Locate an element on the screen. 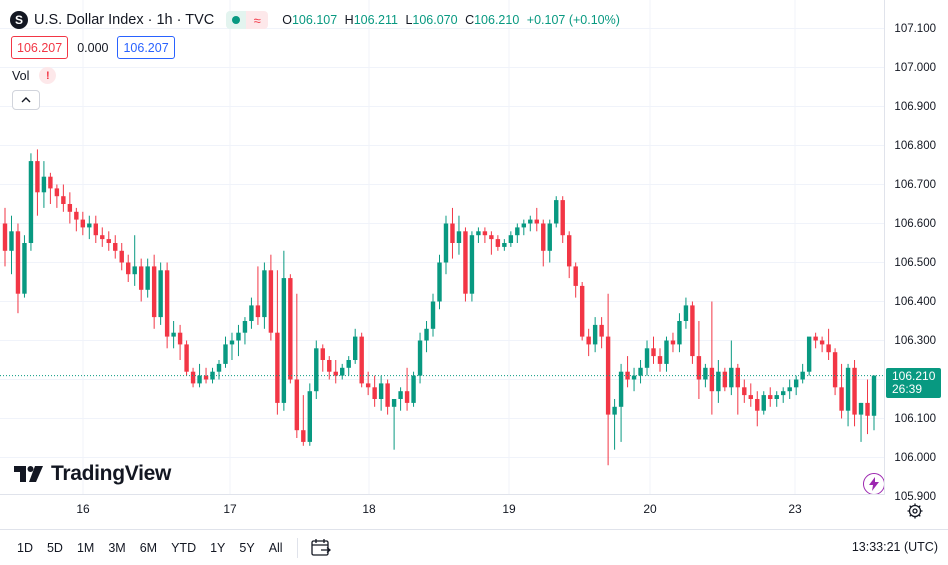  ohlc-close-value: 106.210 is located at coordinates (497, 20).